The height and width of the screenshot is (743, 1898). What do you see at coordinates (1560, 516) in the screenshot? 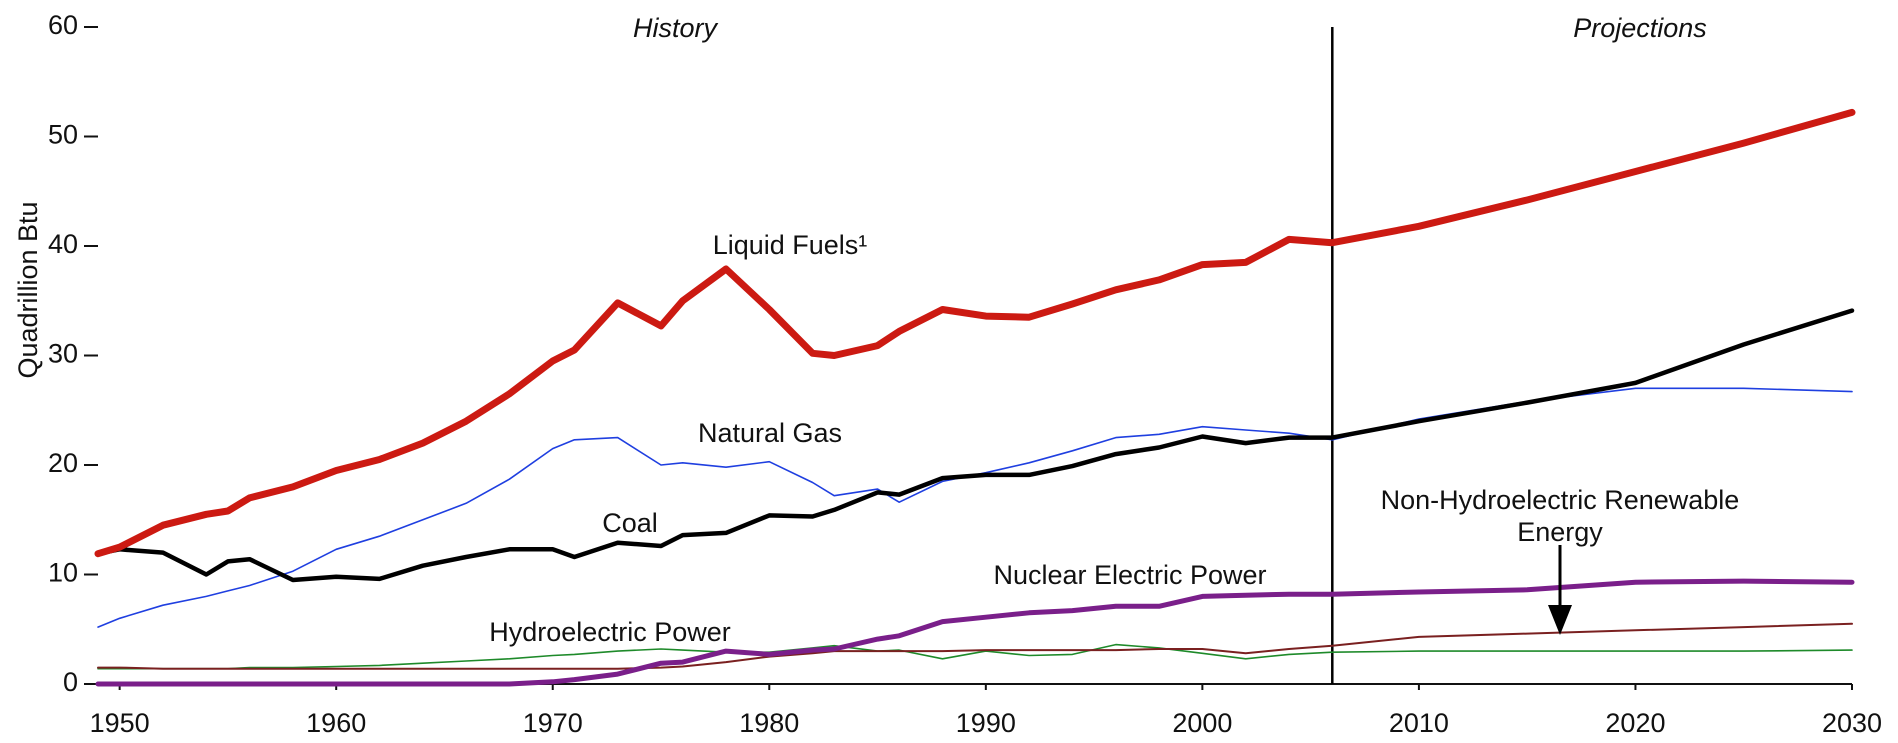
I see `series-label: Non-Hydroelectric Renewable Energy` at bounding box center [1560, 516].